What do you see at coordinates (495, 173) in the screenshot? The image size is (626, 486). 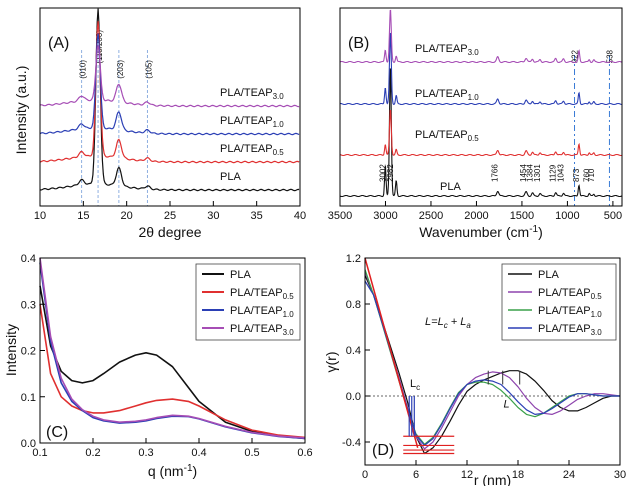 I see `peak-number: 1766` at bounding box center [495, 173].